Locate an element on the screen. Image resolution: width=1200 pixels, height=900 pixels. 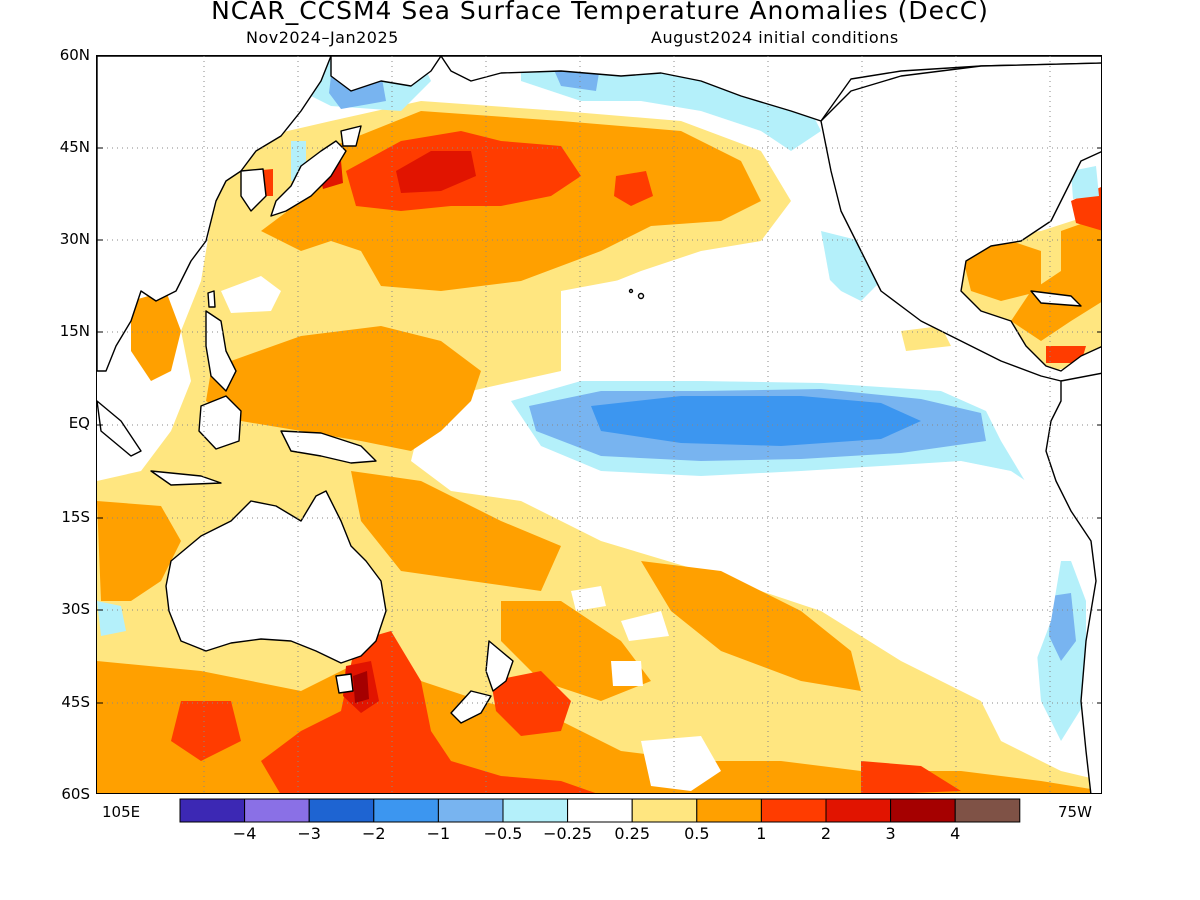
taiwan is located at coordinates (211, 299).